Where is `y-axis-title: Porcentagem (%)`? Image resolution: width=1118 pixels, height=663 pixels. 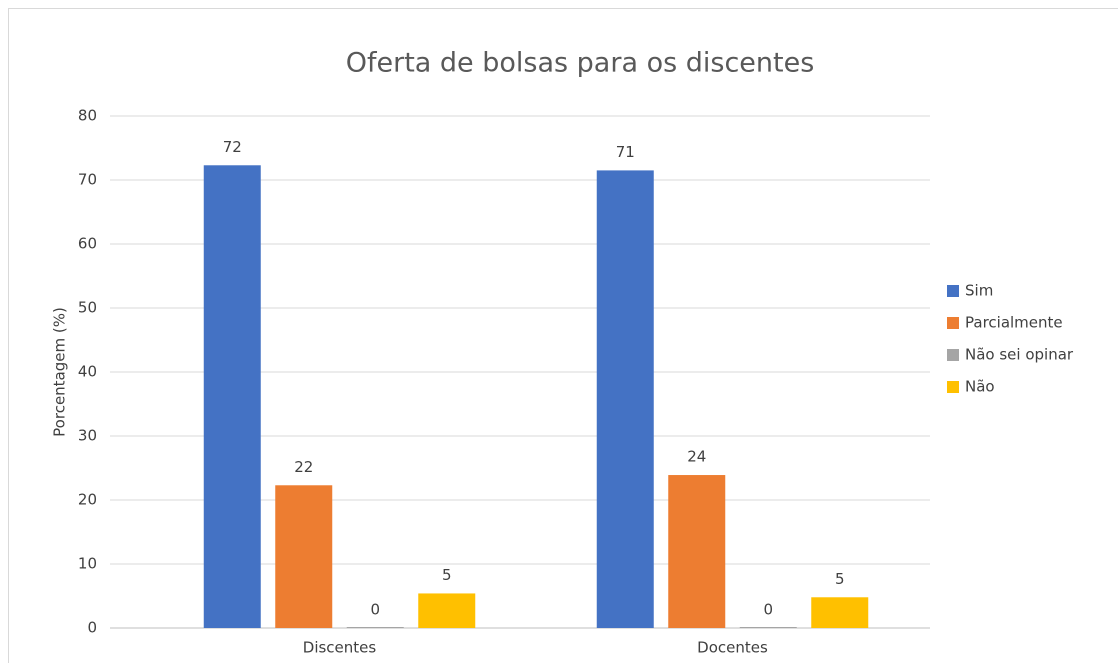 y-axis-title: Porcentagem (%) is located at coordinates (60, 372).